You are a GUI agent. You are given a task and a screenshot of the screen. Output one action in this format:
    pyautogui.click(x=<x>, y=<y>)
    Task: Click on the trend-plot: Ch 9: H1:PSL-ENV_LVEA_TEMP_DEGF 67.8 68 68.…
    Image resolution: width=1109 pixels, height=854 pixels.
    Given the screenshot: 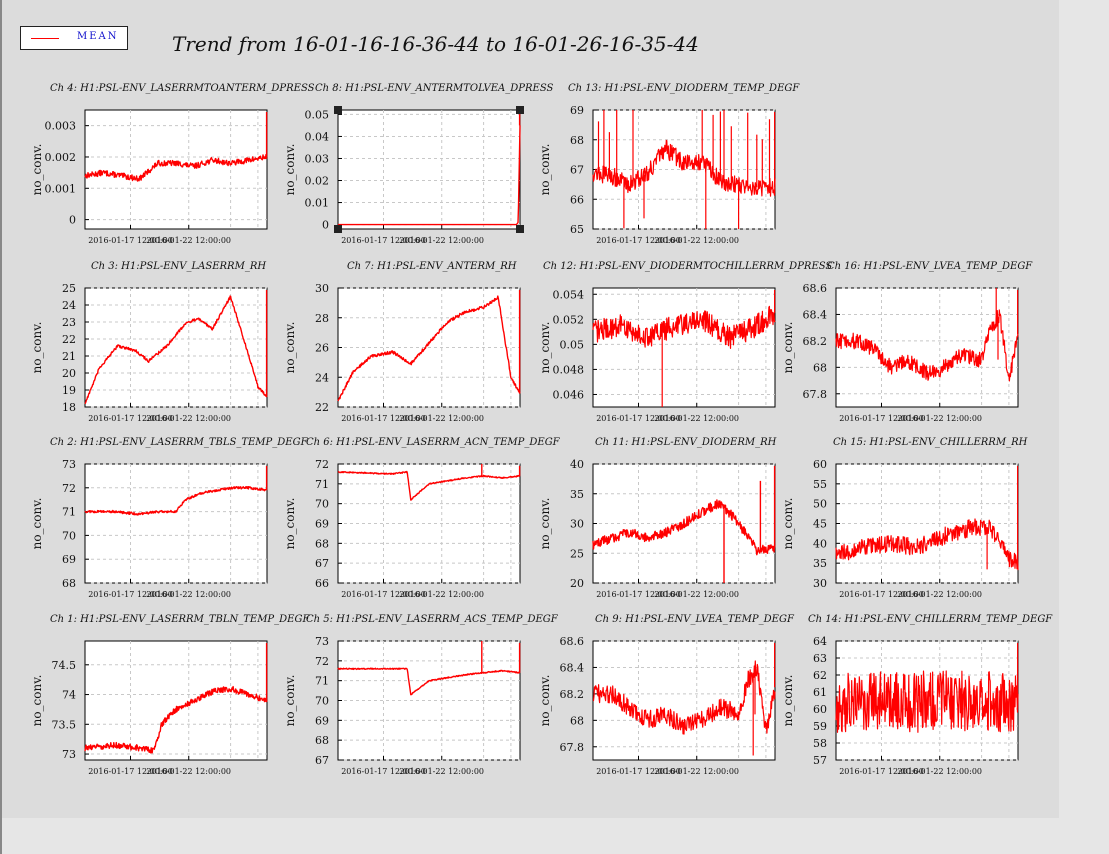 What is the action you would take?
    pyautogui.click(x=666, y=695)
    